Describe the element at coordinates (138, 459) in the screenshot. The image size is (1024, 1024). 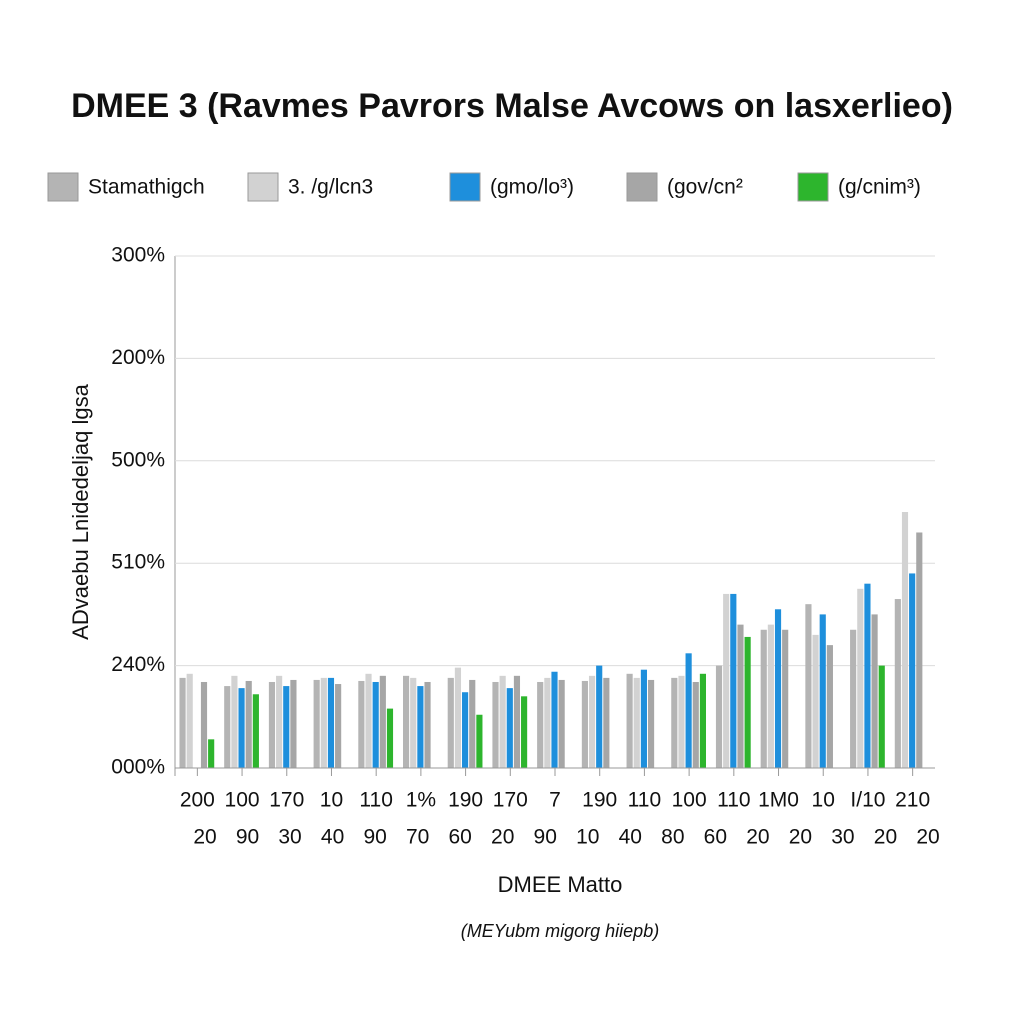
I see `y-tick-label: 500%` at that location.